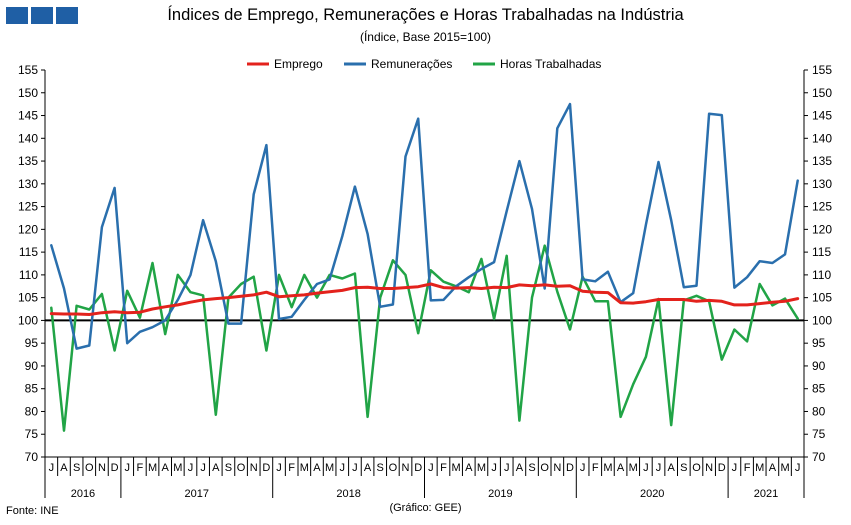 The width and height of the screenshot is (851, 525). Describe the element at coordinates (500, 494) in the screenshot. I see `x-year-label: 2019` at that location.